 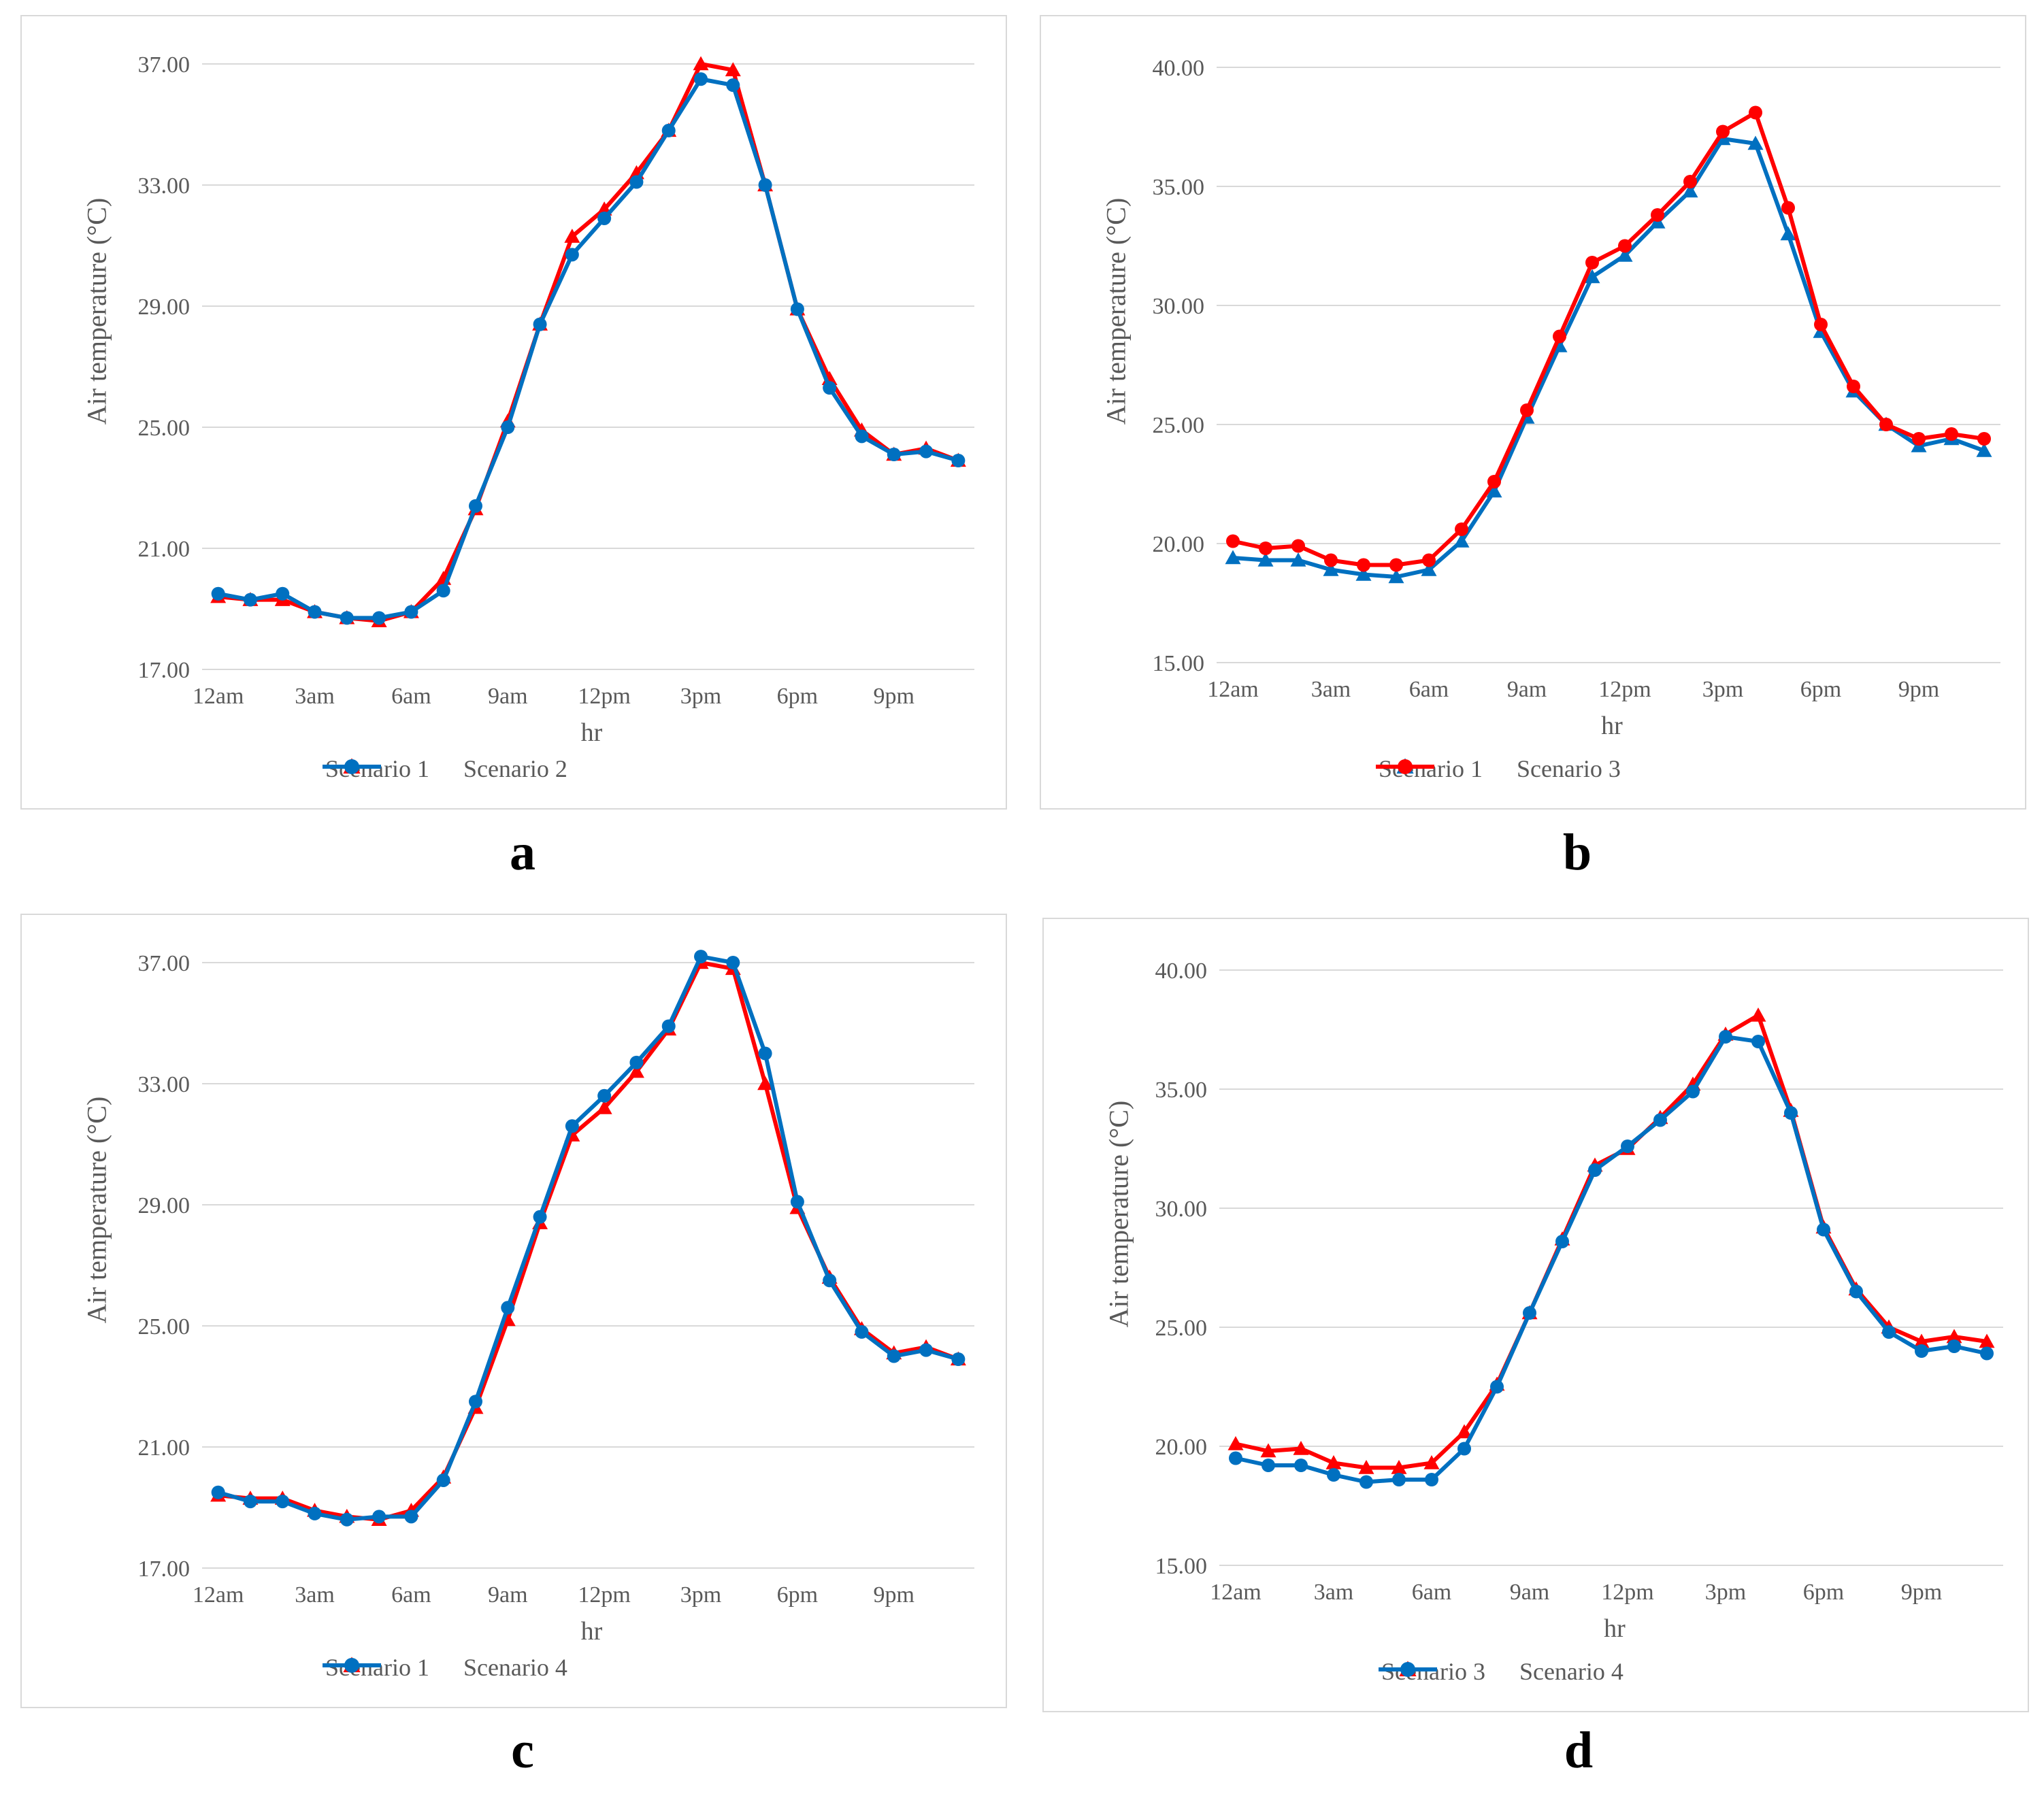 I want to click on y-tick-label-d-0: 15.00, so click(x=1181, y=1566).